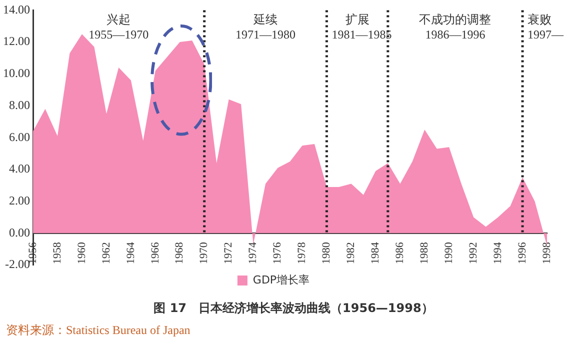  I want to click on annotation: 延续 1971—1980, so click(266, 27).